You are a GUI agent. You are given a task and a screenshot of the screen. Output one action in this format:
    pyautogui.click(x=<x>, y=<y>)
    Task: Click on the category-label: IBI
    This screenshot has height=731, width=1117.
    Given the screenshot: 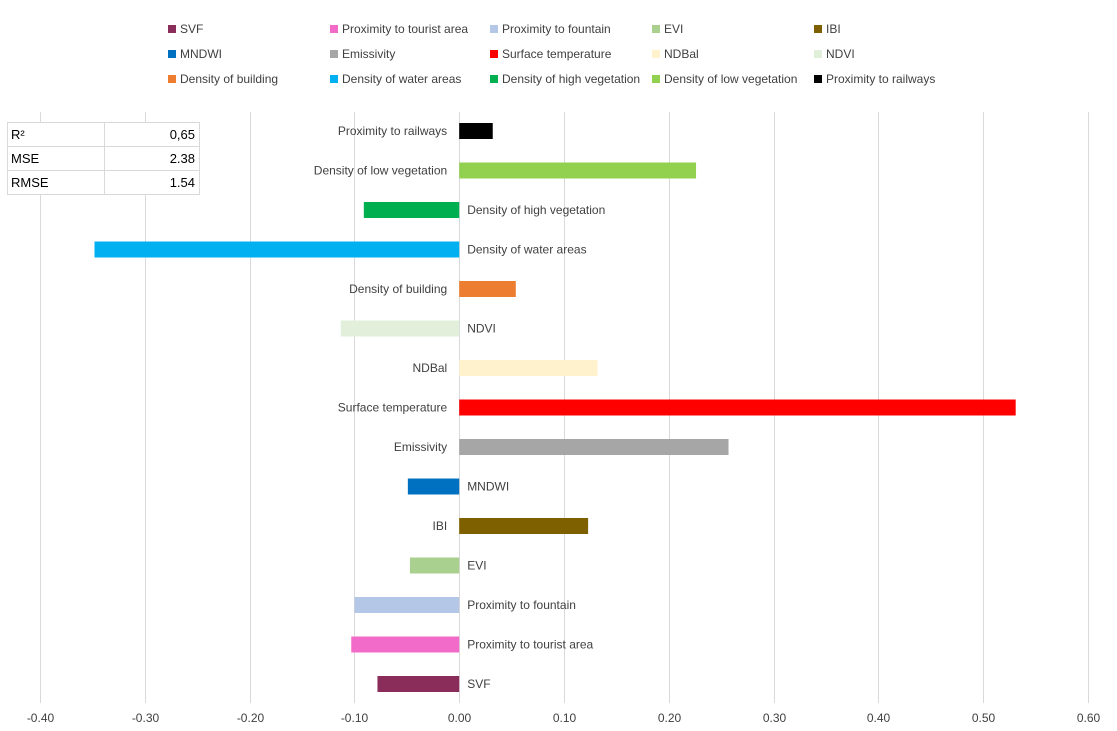 What is the action you would take?
    pyautogui.click(x=440, y=526)
    